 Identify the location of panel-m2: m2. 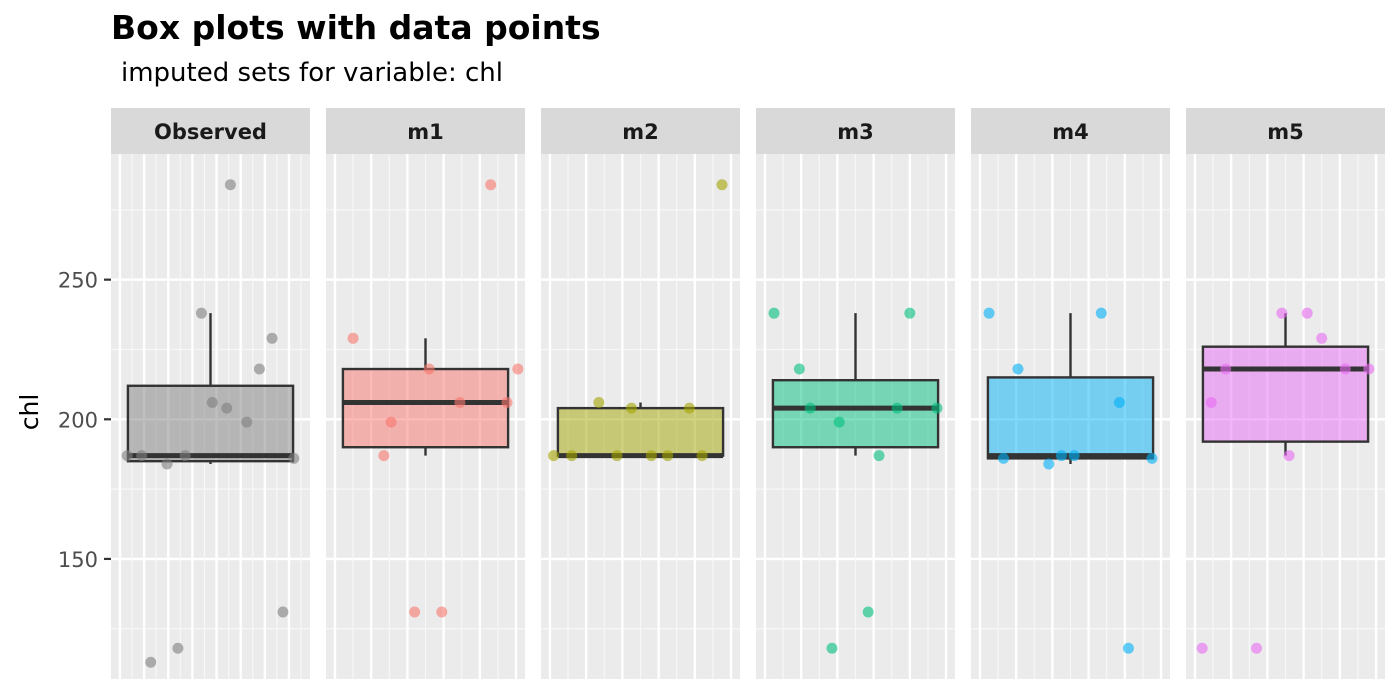
(640, 393).